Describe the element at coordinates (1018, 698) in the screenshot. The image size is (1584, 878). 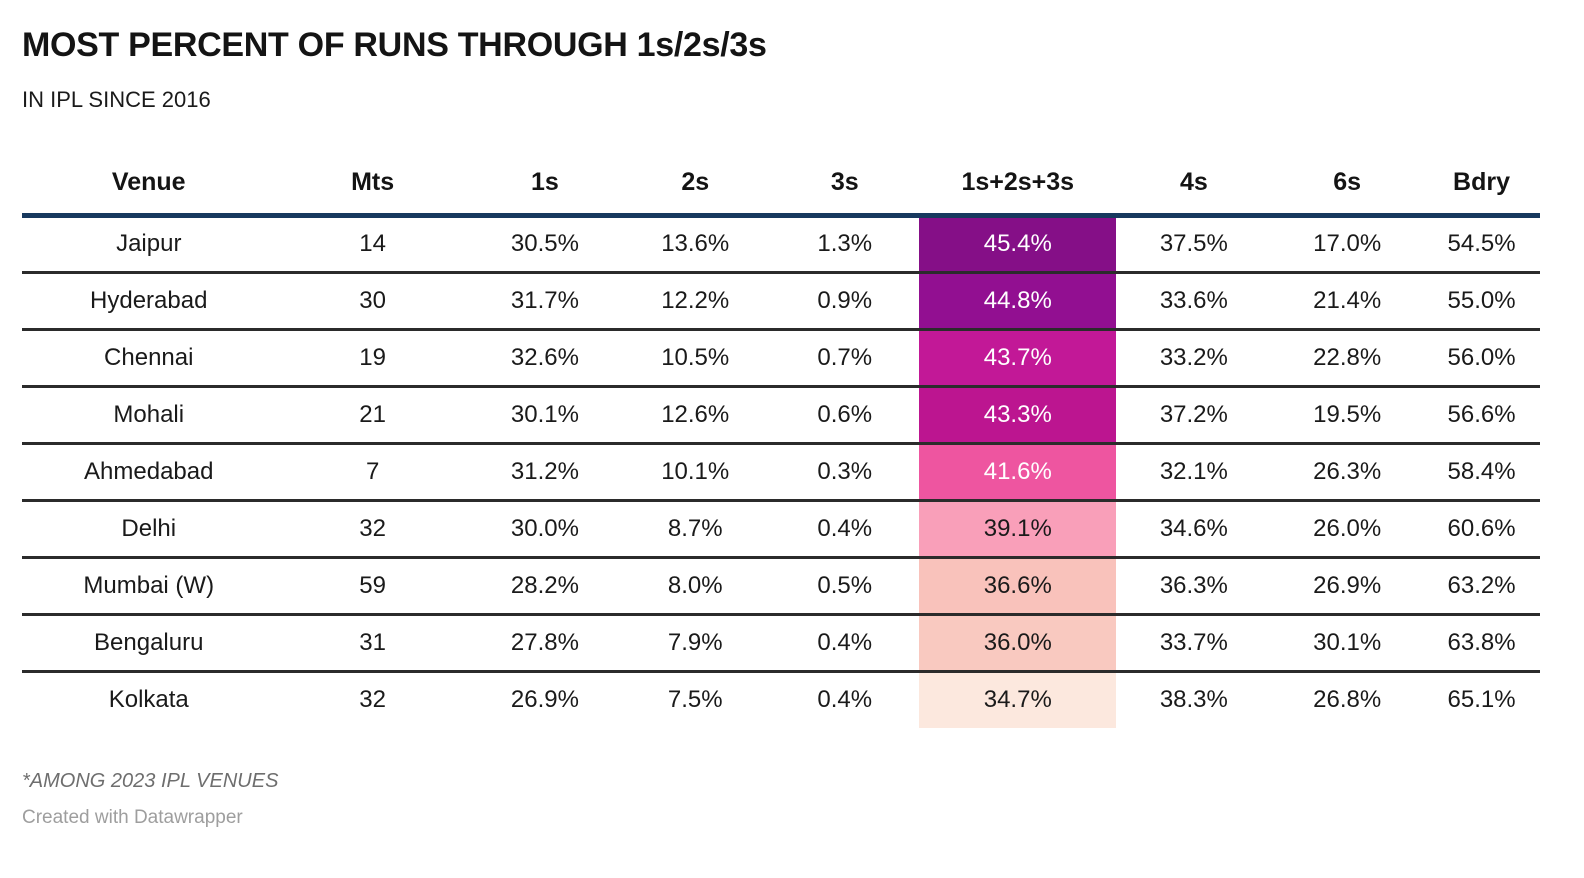
I see `table-cell-1s-2s-3s: 34.7%` at that location.